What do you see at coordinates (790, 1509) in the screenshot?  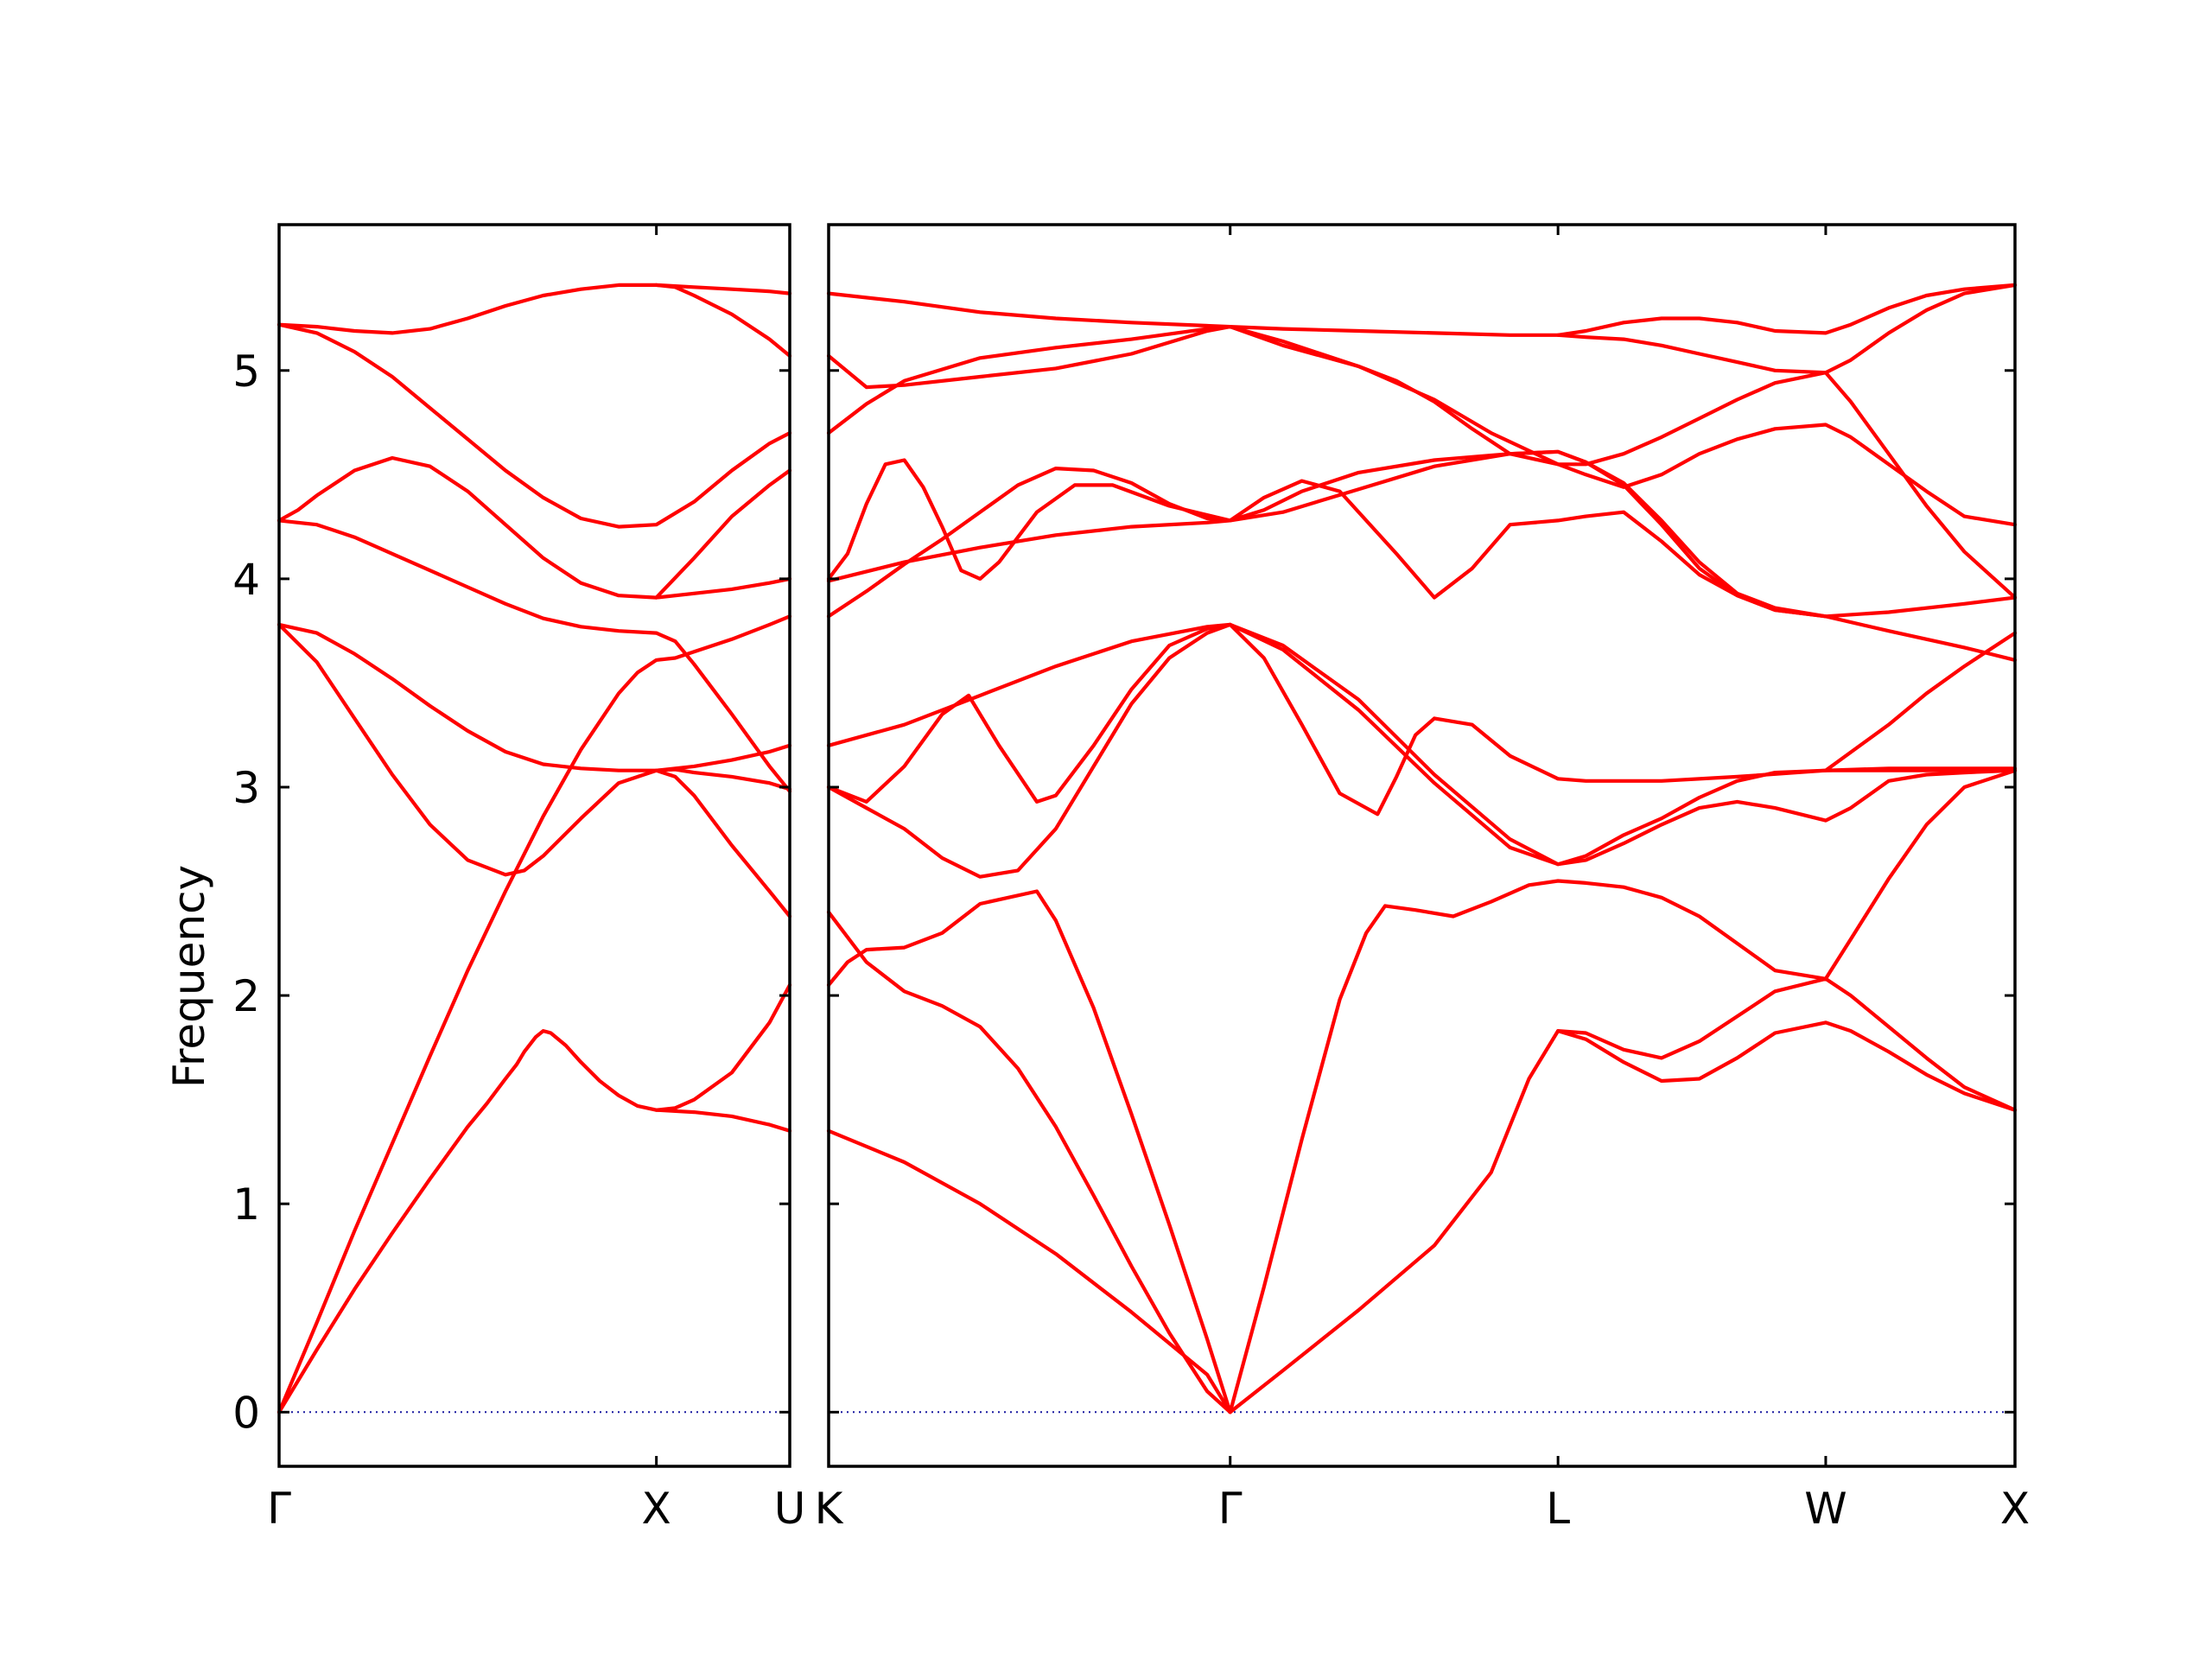 I see `x-tick-label: U` at bounding box center [790, 1509].